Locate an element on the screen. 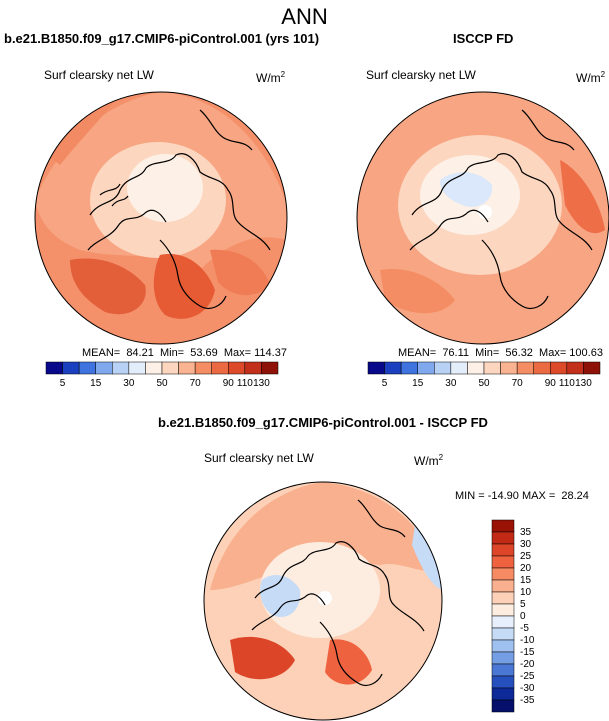 The image size is (609, 721). colorbar-model-tick-label: 90 is located at coordinates (229, 383).